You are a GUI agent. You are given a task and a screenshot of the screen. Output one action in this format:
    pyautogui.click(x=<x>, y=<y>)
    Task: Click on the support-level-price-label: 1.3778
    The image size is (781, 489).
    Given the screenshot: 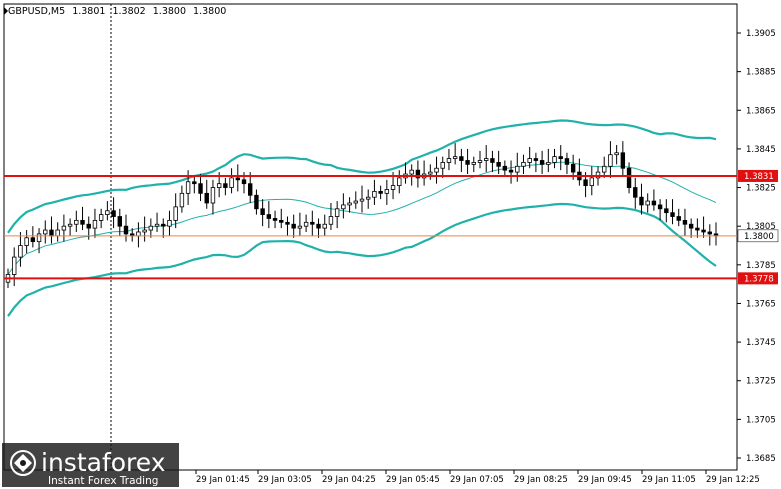 What is the action you would take?
    pyautogui.click(x=759, y=279)
    